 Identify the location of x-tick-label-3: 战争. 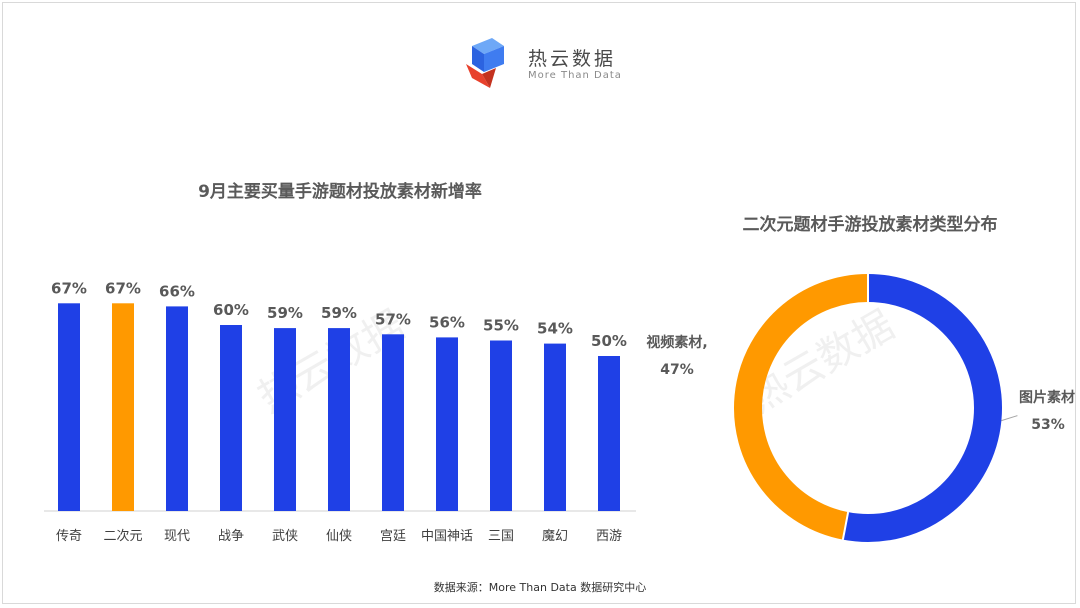
(231, 536).